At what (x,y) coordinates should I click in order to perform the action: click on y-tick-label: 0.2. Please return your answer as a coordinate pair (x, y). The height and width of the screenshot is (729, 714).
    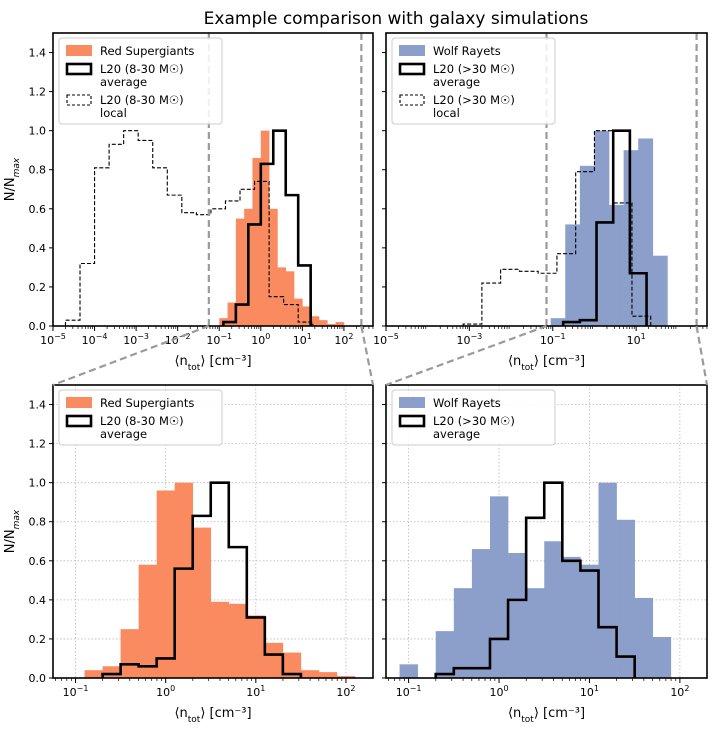
    Looking at the image, I should click on (38, 639).